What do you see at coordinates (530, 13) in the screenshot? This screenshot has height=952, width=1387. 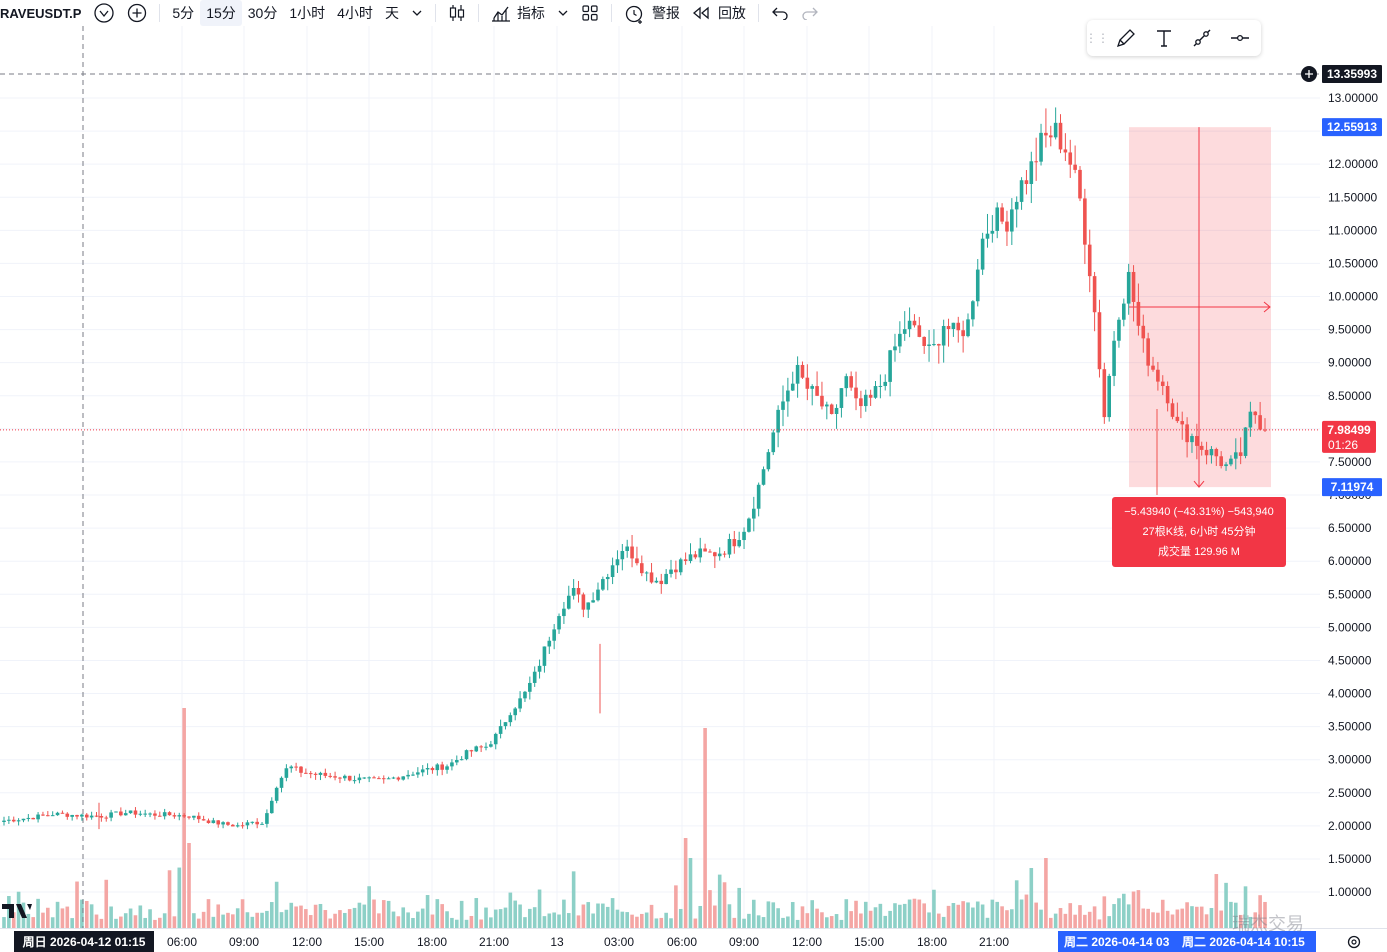 I see `indicators-label: 指标` at bounding box center [530, 13].